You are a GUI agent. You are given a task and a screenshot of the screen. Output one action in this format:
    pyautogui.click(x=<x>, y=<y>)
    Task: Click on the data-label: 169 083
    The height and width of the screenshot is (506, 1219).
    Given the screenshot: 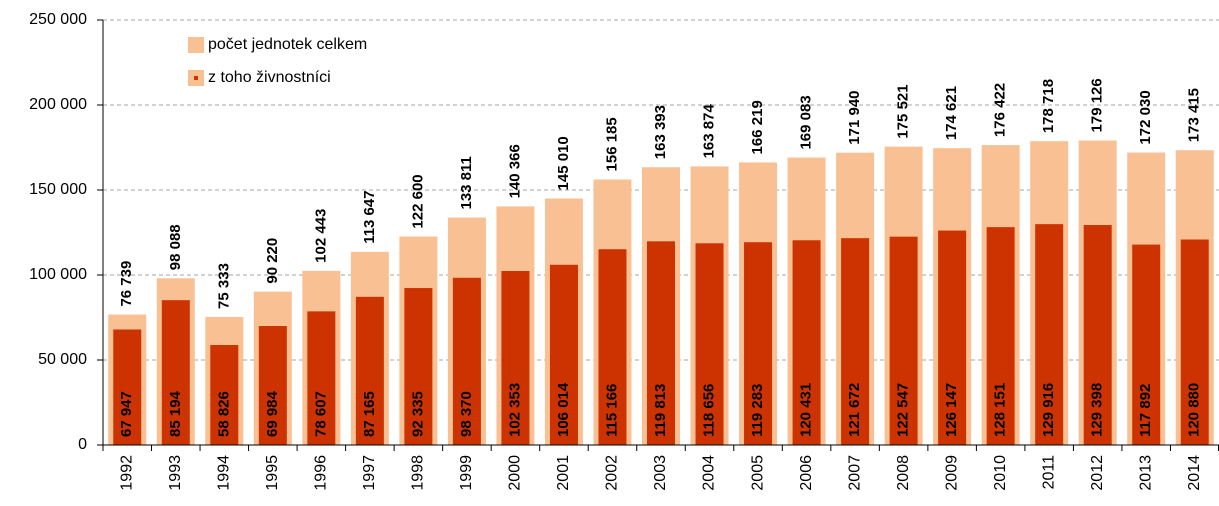 What is the action you would take?
    pyautogui.click(x=806, y=122)
    